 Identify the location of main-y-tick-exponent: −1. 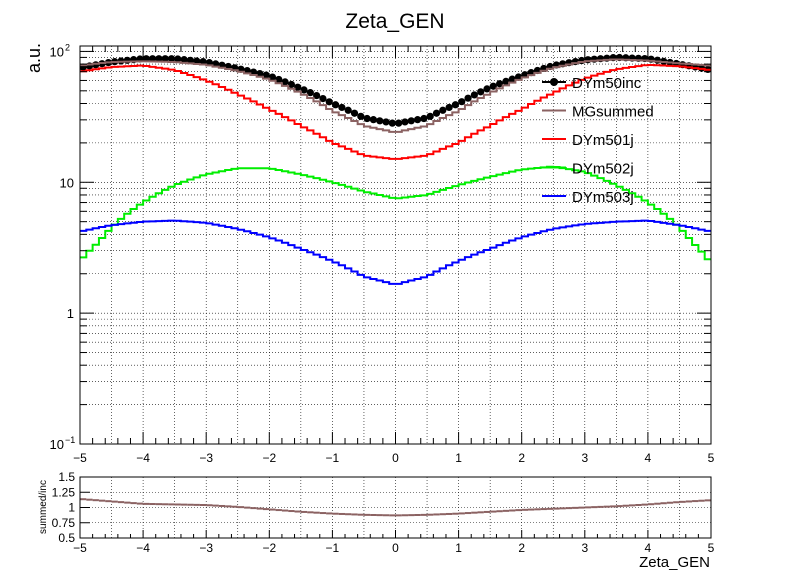
(70, 440).